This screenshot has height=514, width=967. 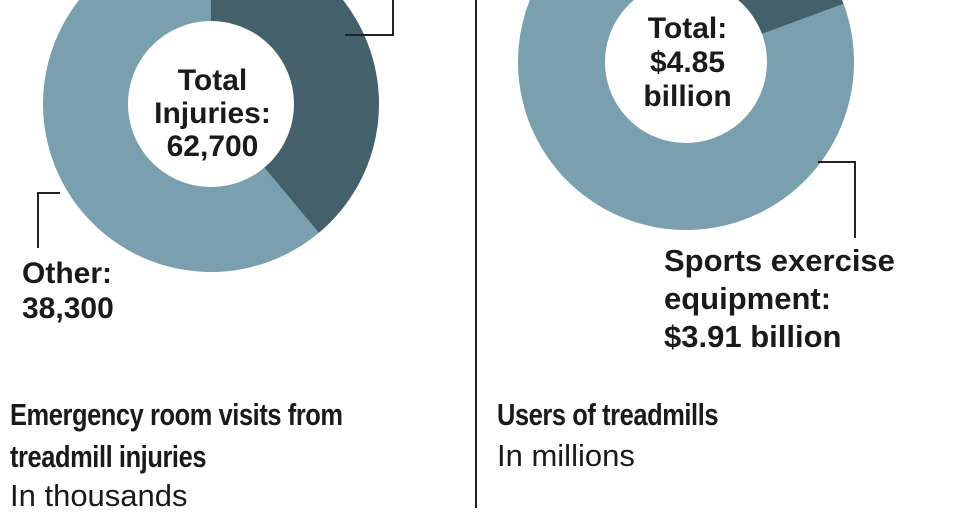 I want to click on right-center-line-2: $4.85, so click(x=687, y=62).